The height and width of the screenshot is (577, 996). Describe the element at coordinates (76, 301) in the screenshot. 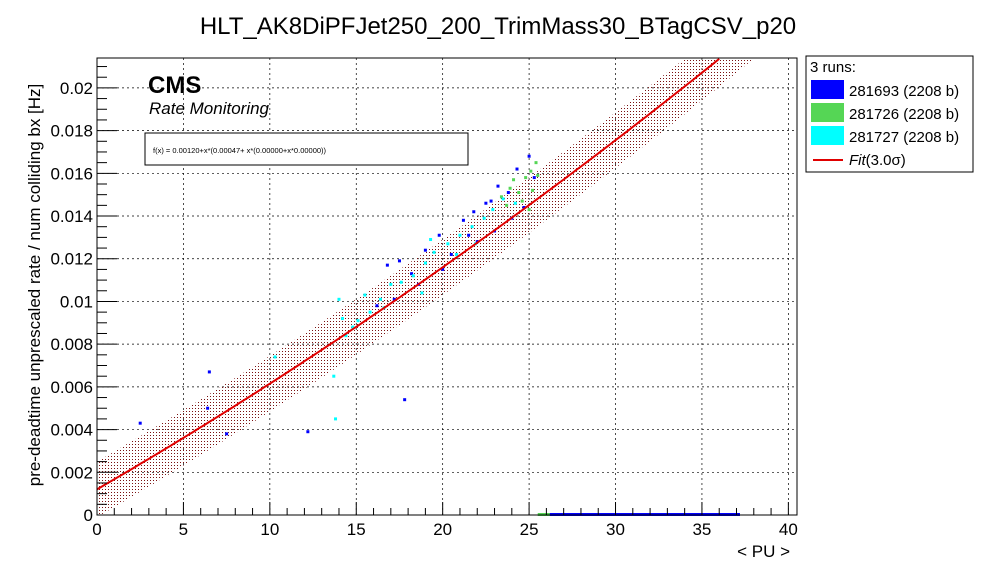

I see `y-tick-label: 0.01` at that location.